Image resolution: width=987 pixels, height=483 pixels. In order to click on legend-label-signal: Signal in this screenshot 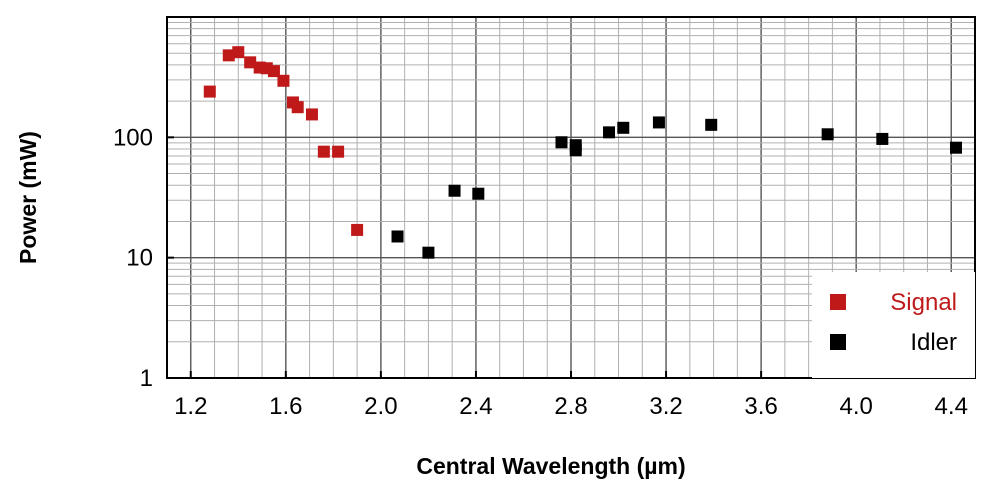, I will do `click(923, 302)`.